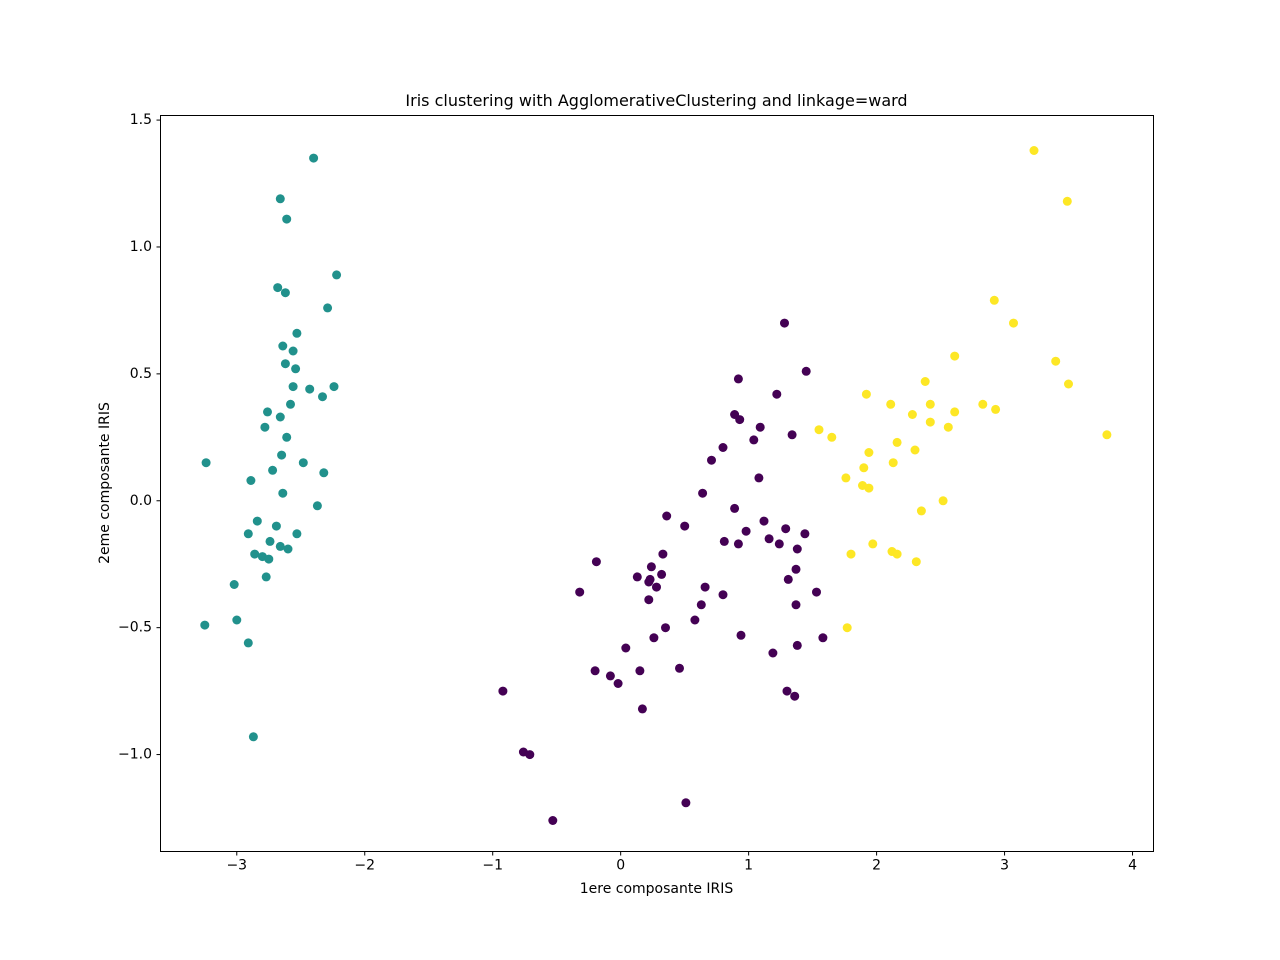 Image resolution: width=1280 pixels, height=960 pixels. I want to click on y-tick-label: 1.5, so click(141, 120).